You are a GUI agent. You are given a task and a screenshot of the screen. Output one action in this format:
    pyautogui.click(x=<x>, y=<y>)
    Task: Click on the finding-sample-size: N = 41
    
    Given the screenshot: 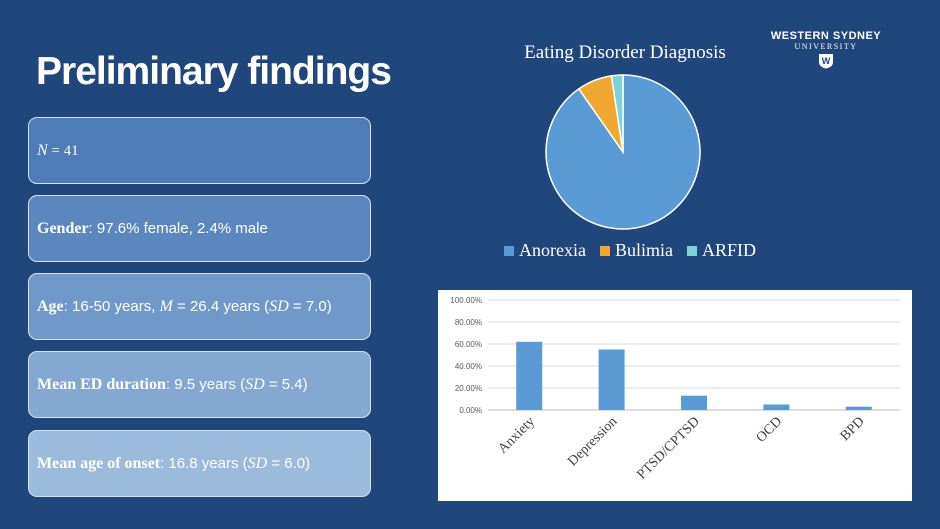 What is the action you would take?
    pyautogui.click(x=199, y=150)
    